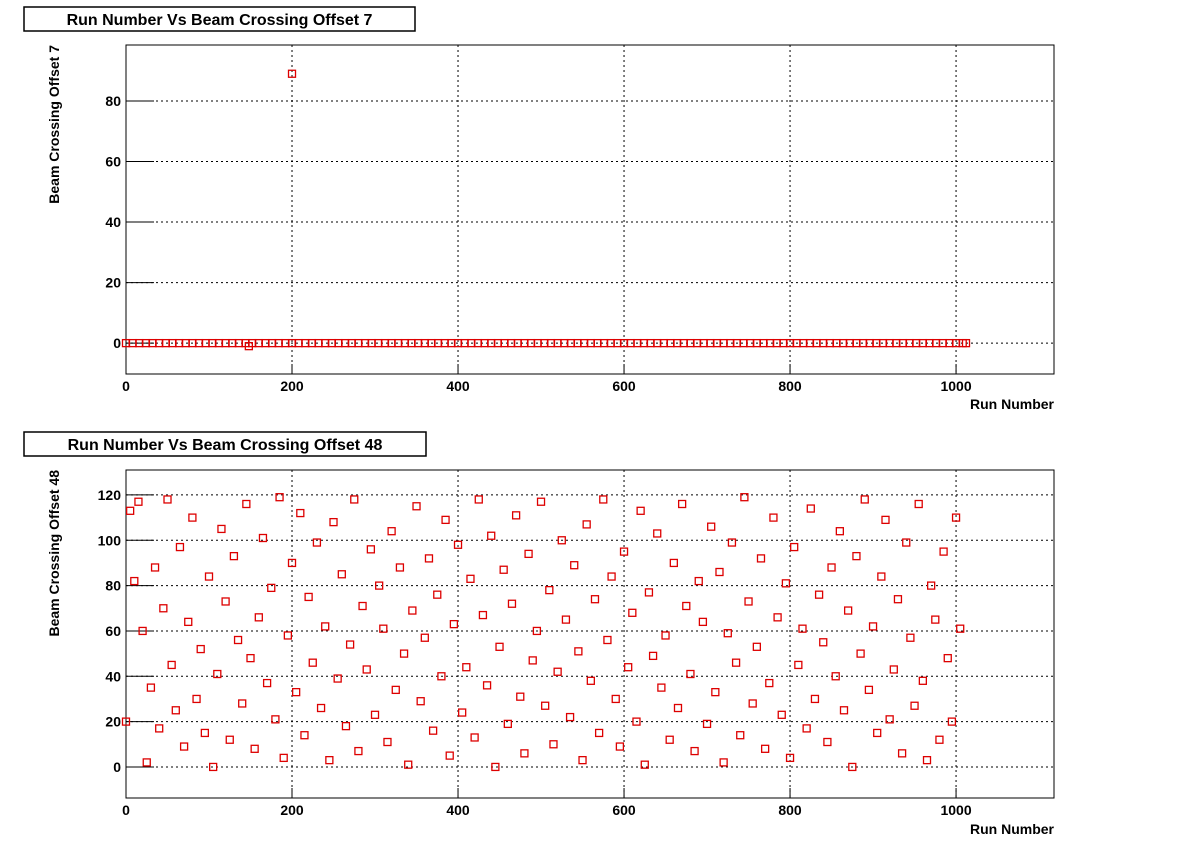  What do you see at coordinates (117, 767) in the screenshot?
I see `y-tick-label: 0` at bounding box center [117, 767].